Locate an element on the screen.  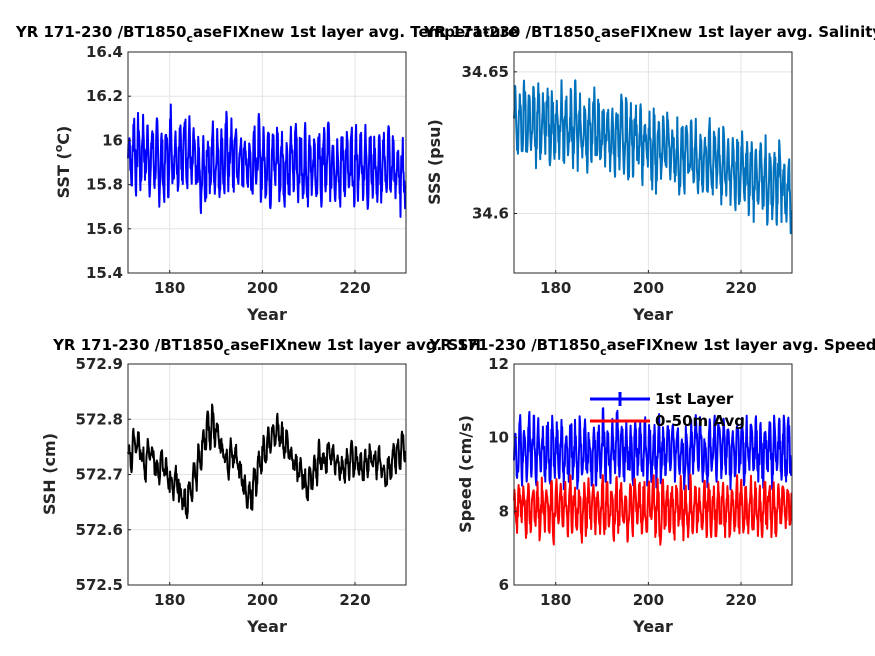
tick-labels: 180 200 220 6 8 10 12 is located at coordinates (622, 482).